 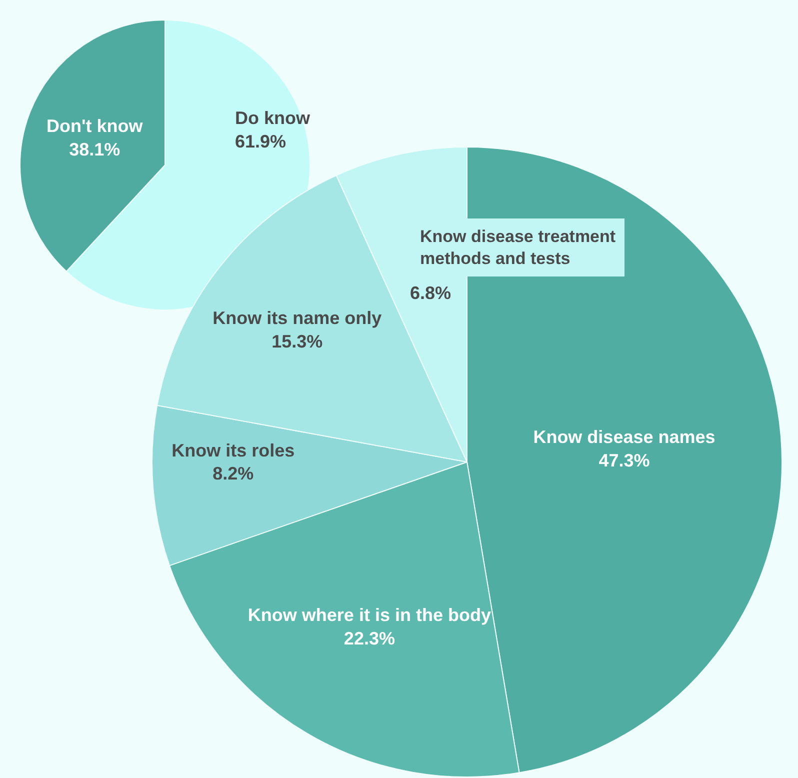 What do you see at coordinates (518, 247) in the screenshot?
I see `slice-label: Know disease treatment methods and tests` at bounding box center [518, 247].